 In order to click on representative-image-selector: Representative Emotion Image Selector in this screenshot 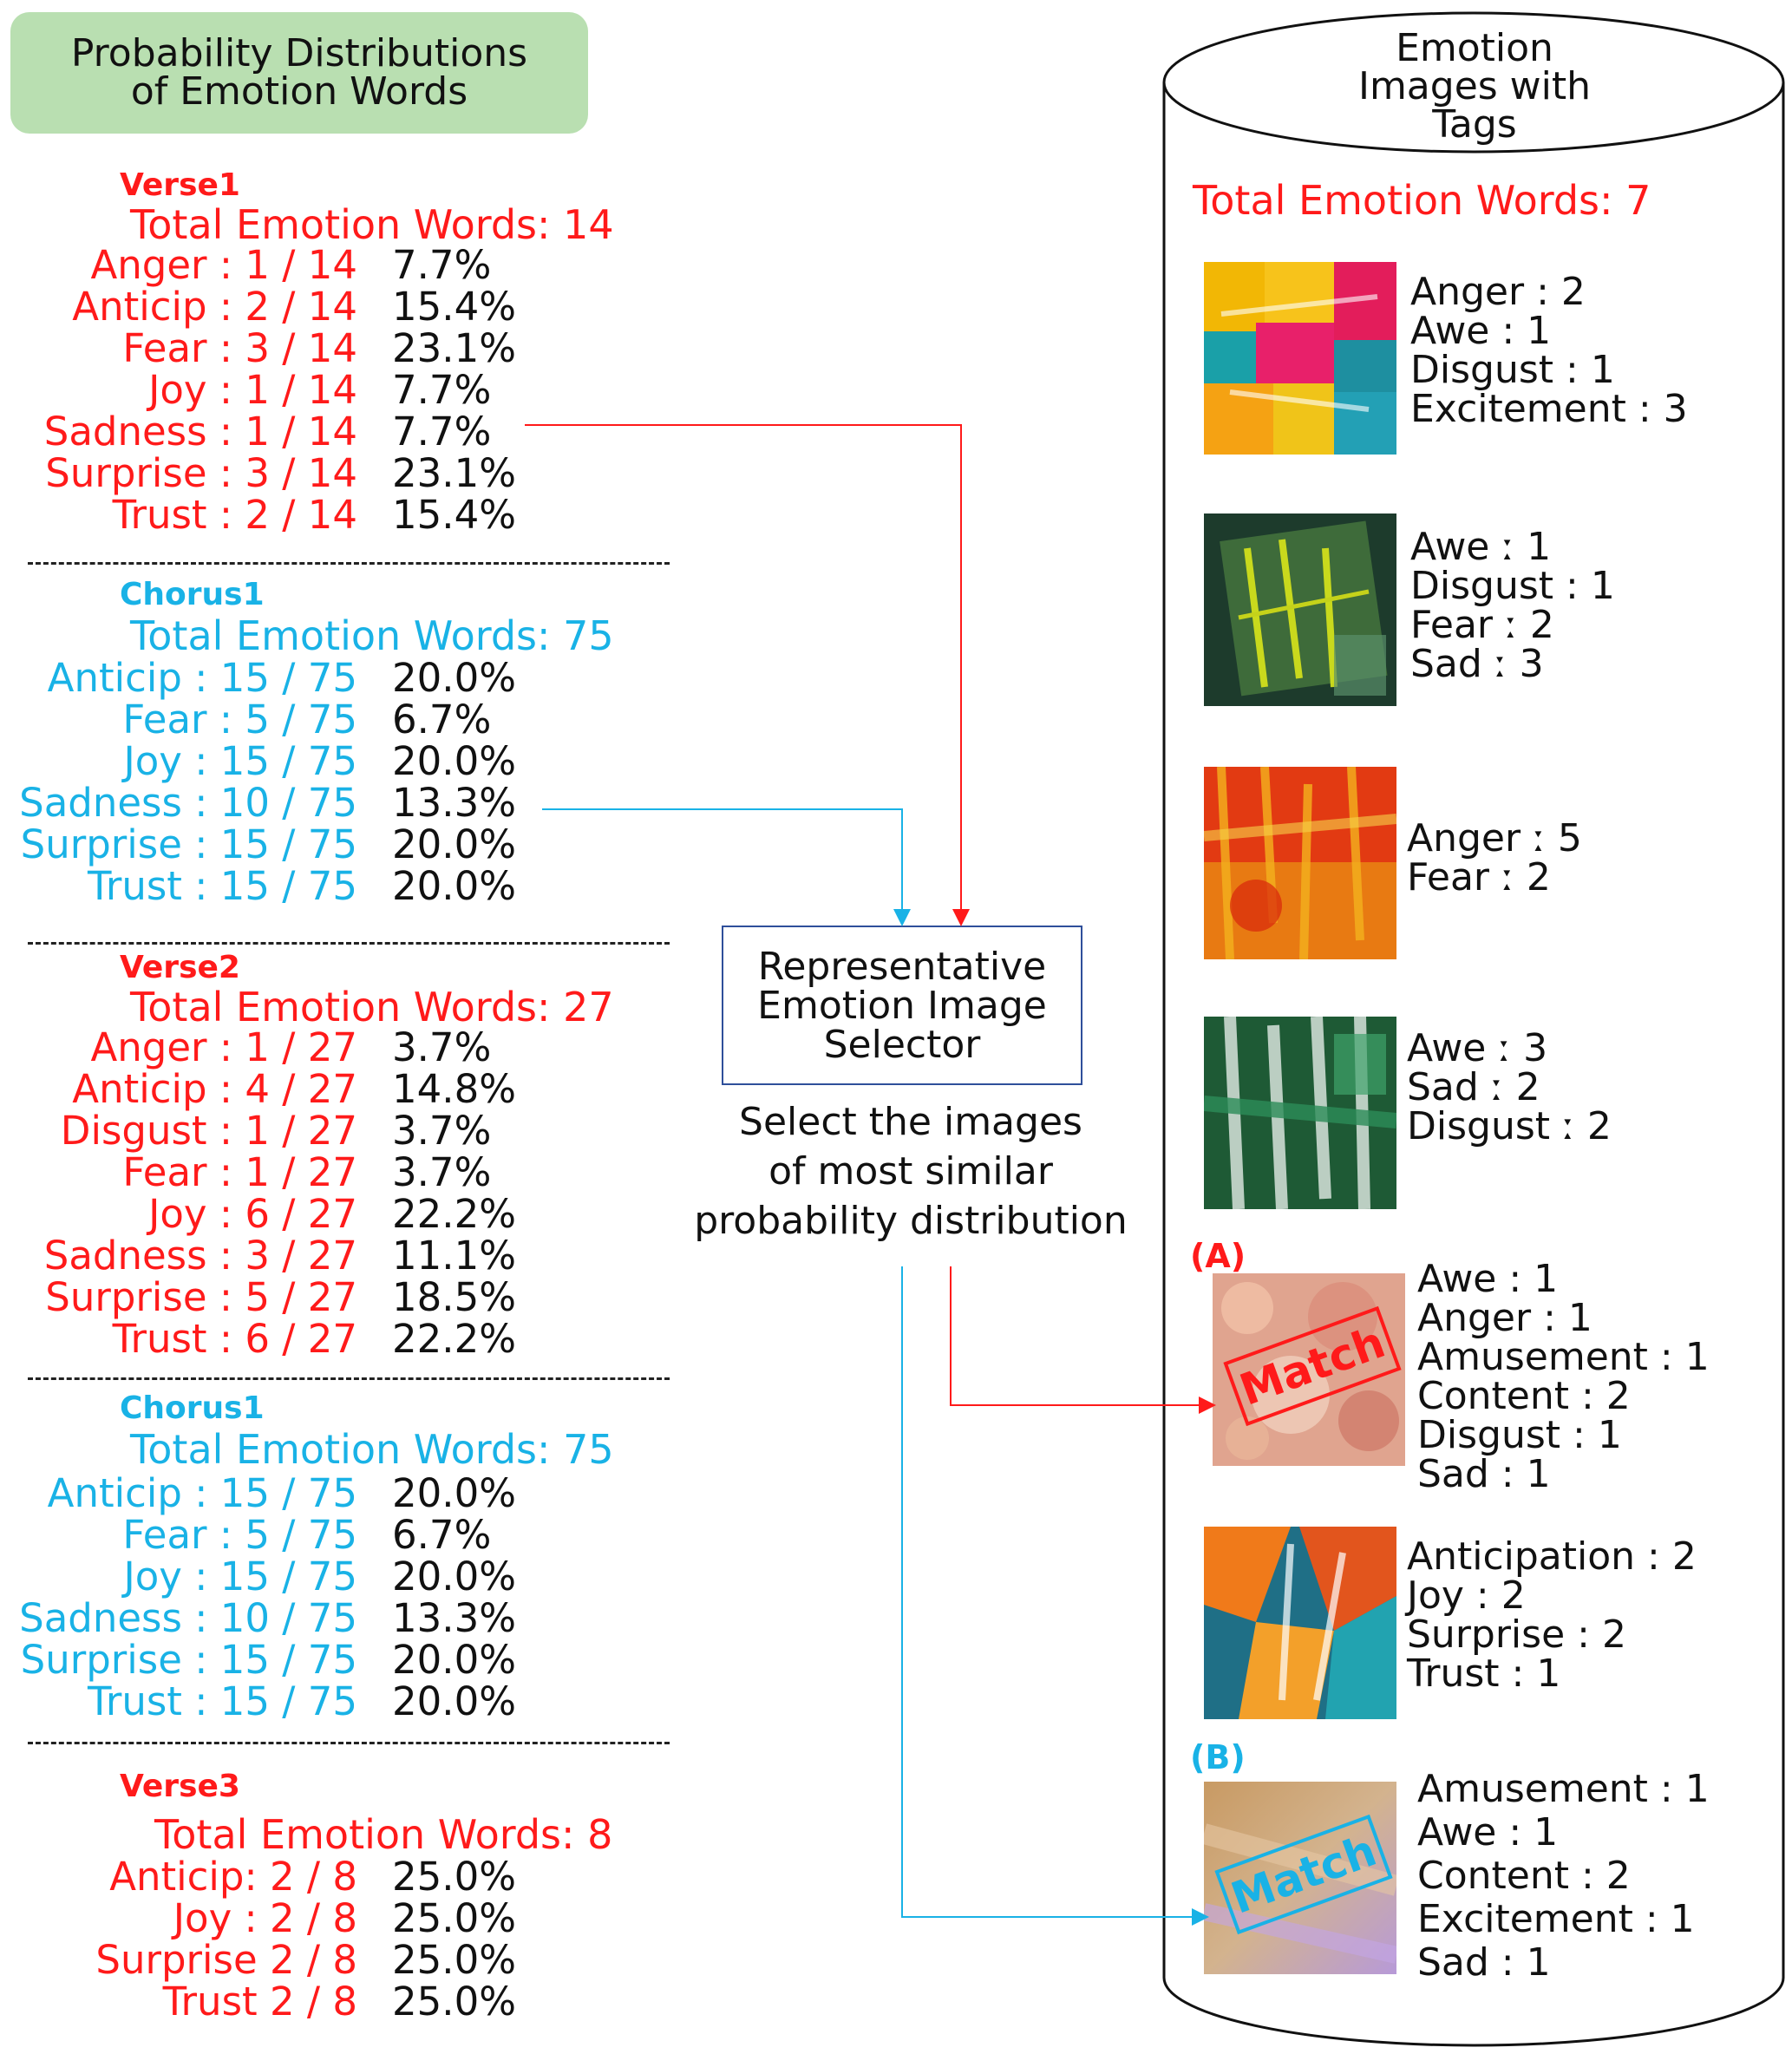, I will do `click(902, 1005)`.